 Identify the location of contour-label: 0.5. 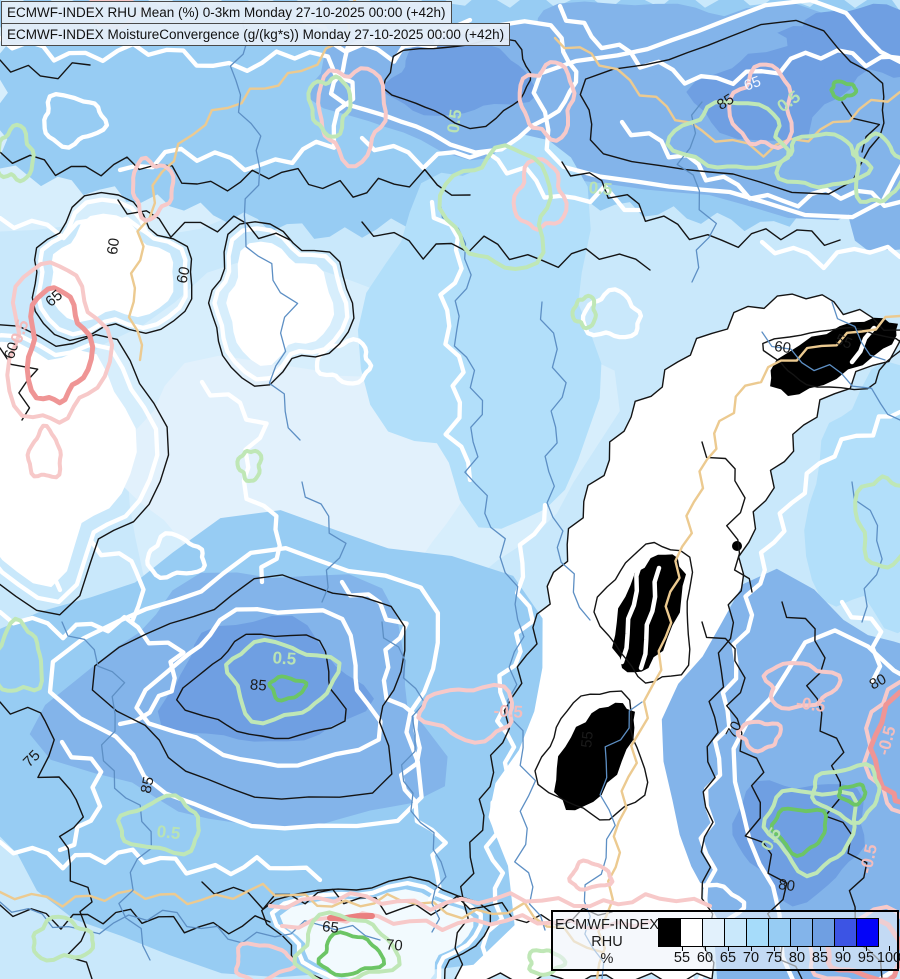
(455, 121).